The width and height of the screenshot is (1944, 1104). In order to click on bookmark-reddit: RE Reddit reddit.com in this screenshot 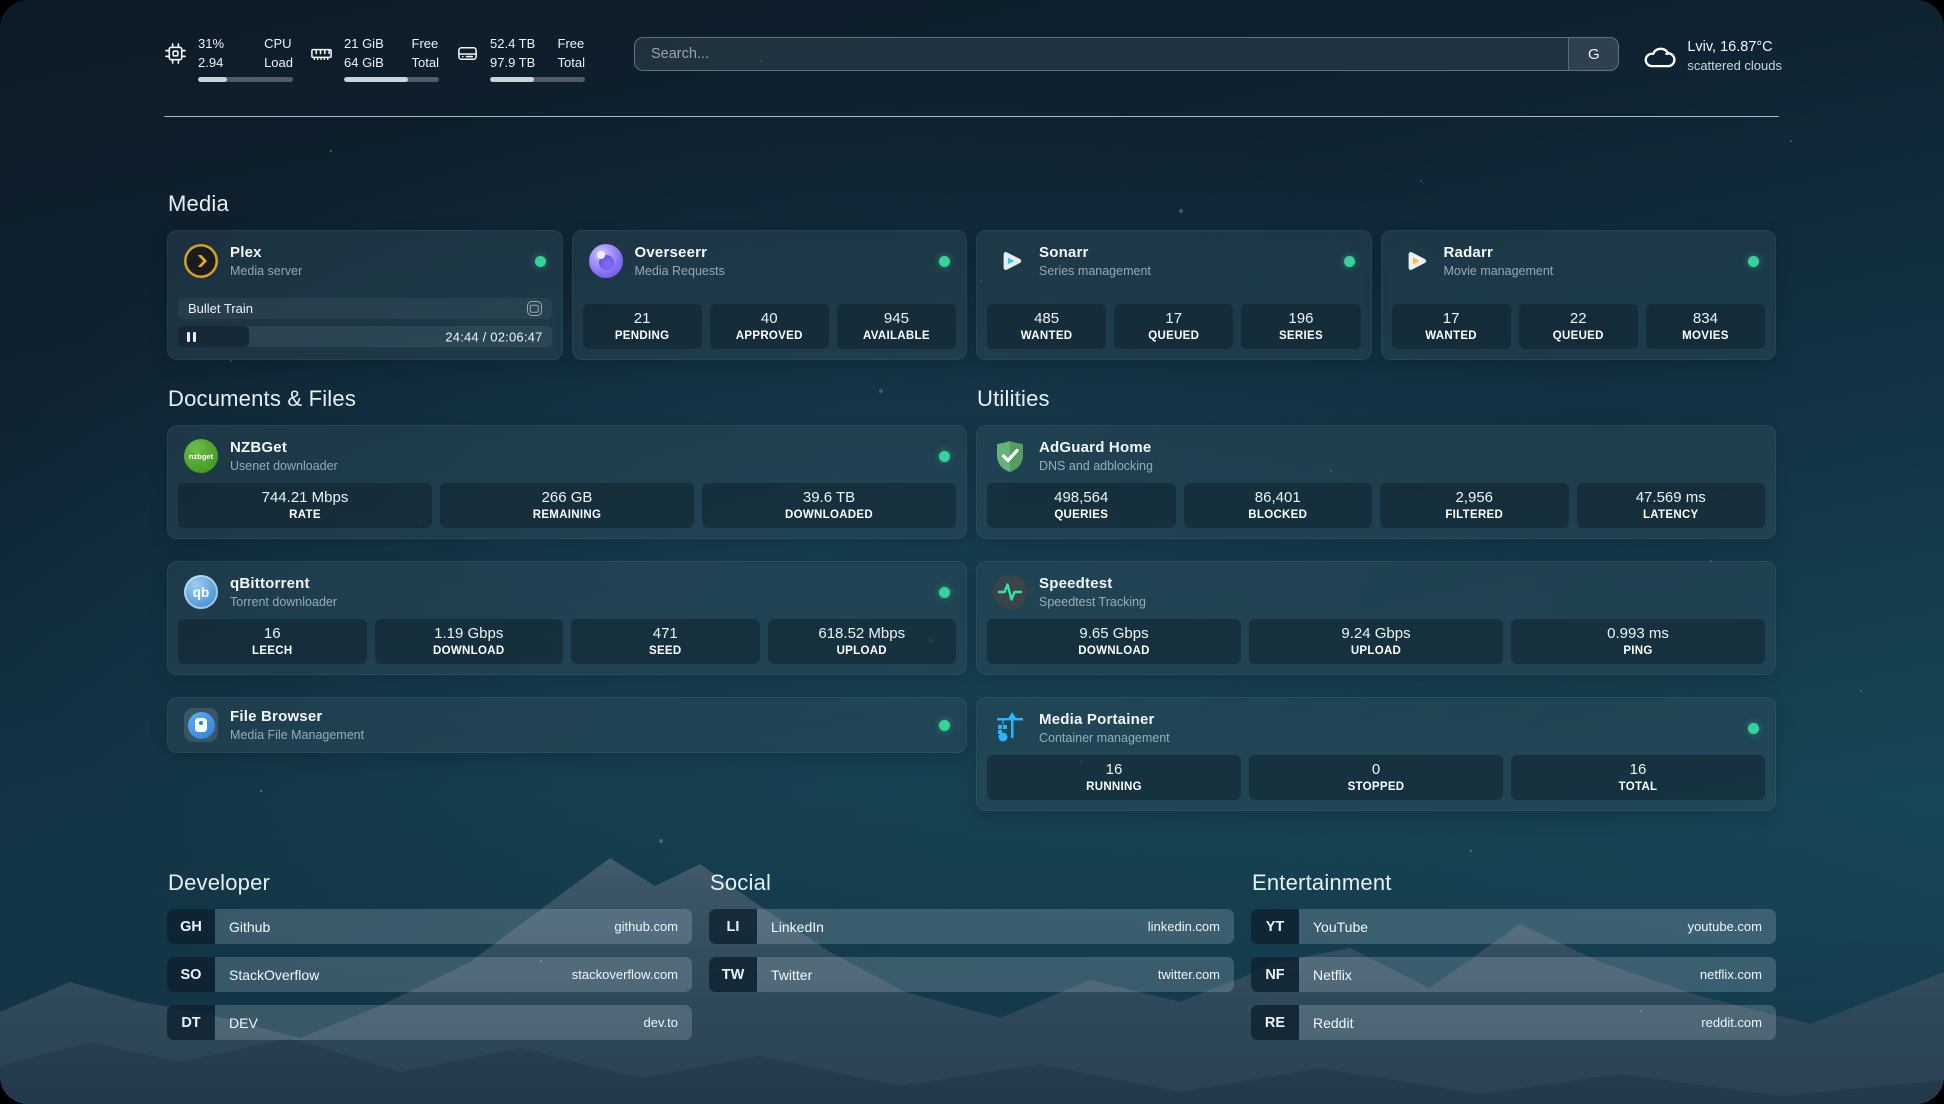, I will do `click(1513, 1023)`.